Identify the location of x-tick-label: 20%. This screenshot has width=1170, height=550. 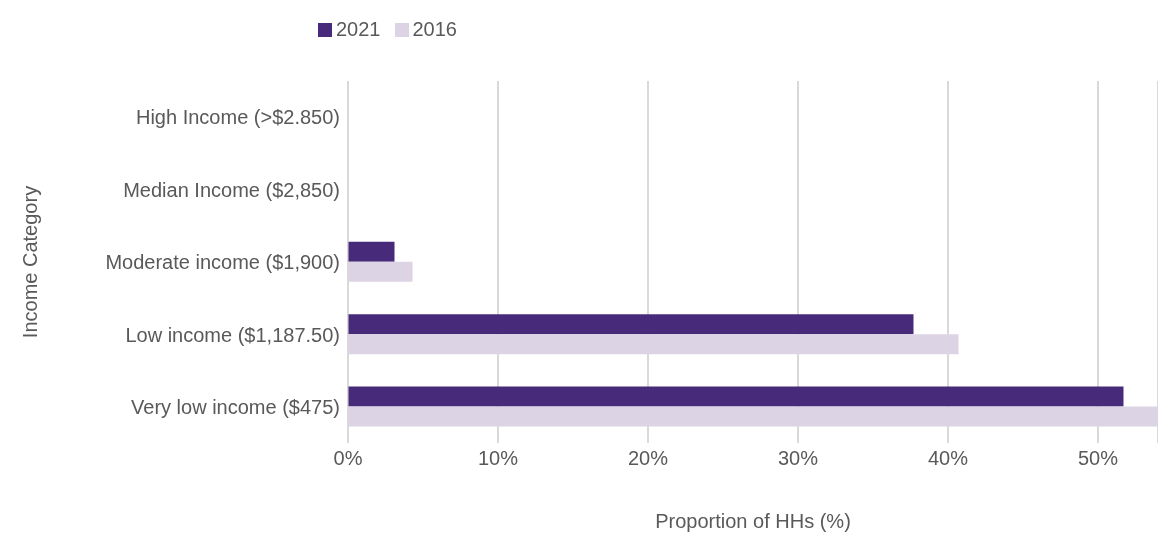
(648, 458).